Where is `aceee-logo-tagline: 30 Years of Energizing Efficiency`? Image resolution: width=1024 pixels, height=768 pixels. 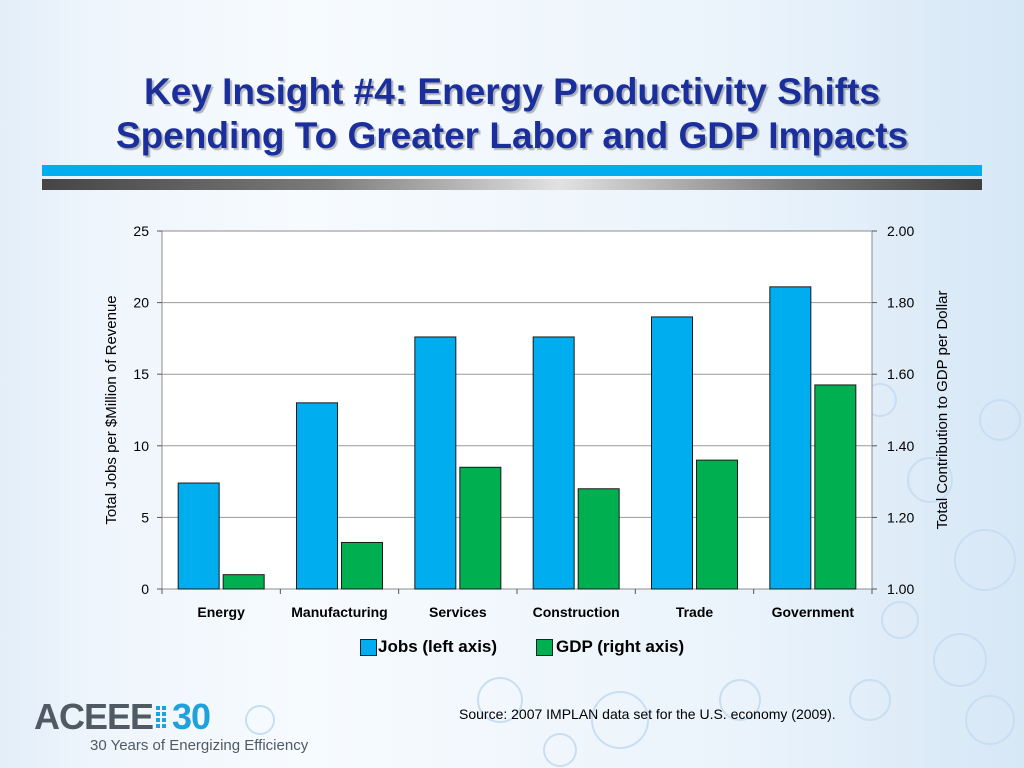
aceee-logo-tagline: 30 Years of Energizing Efficiency is located at coordinates (199, 745).